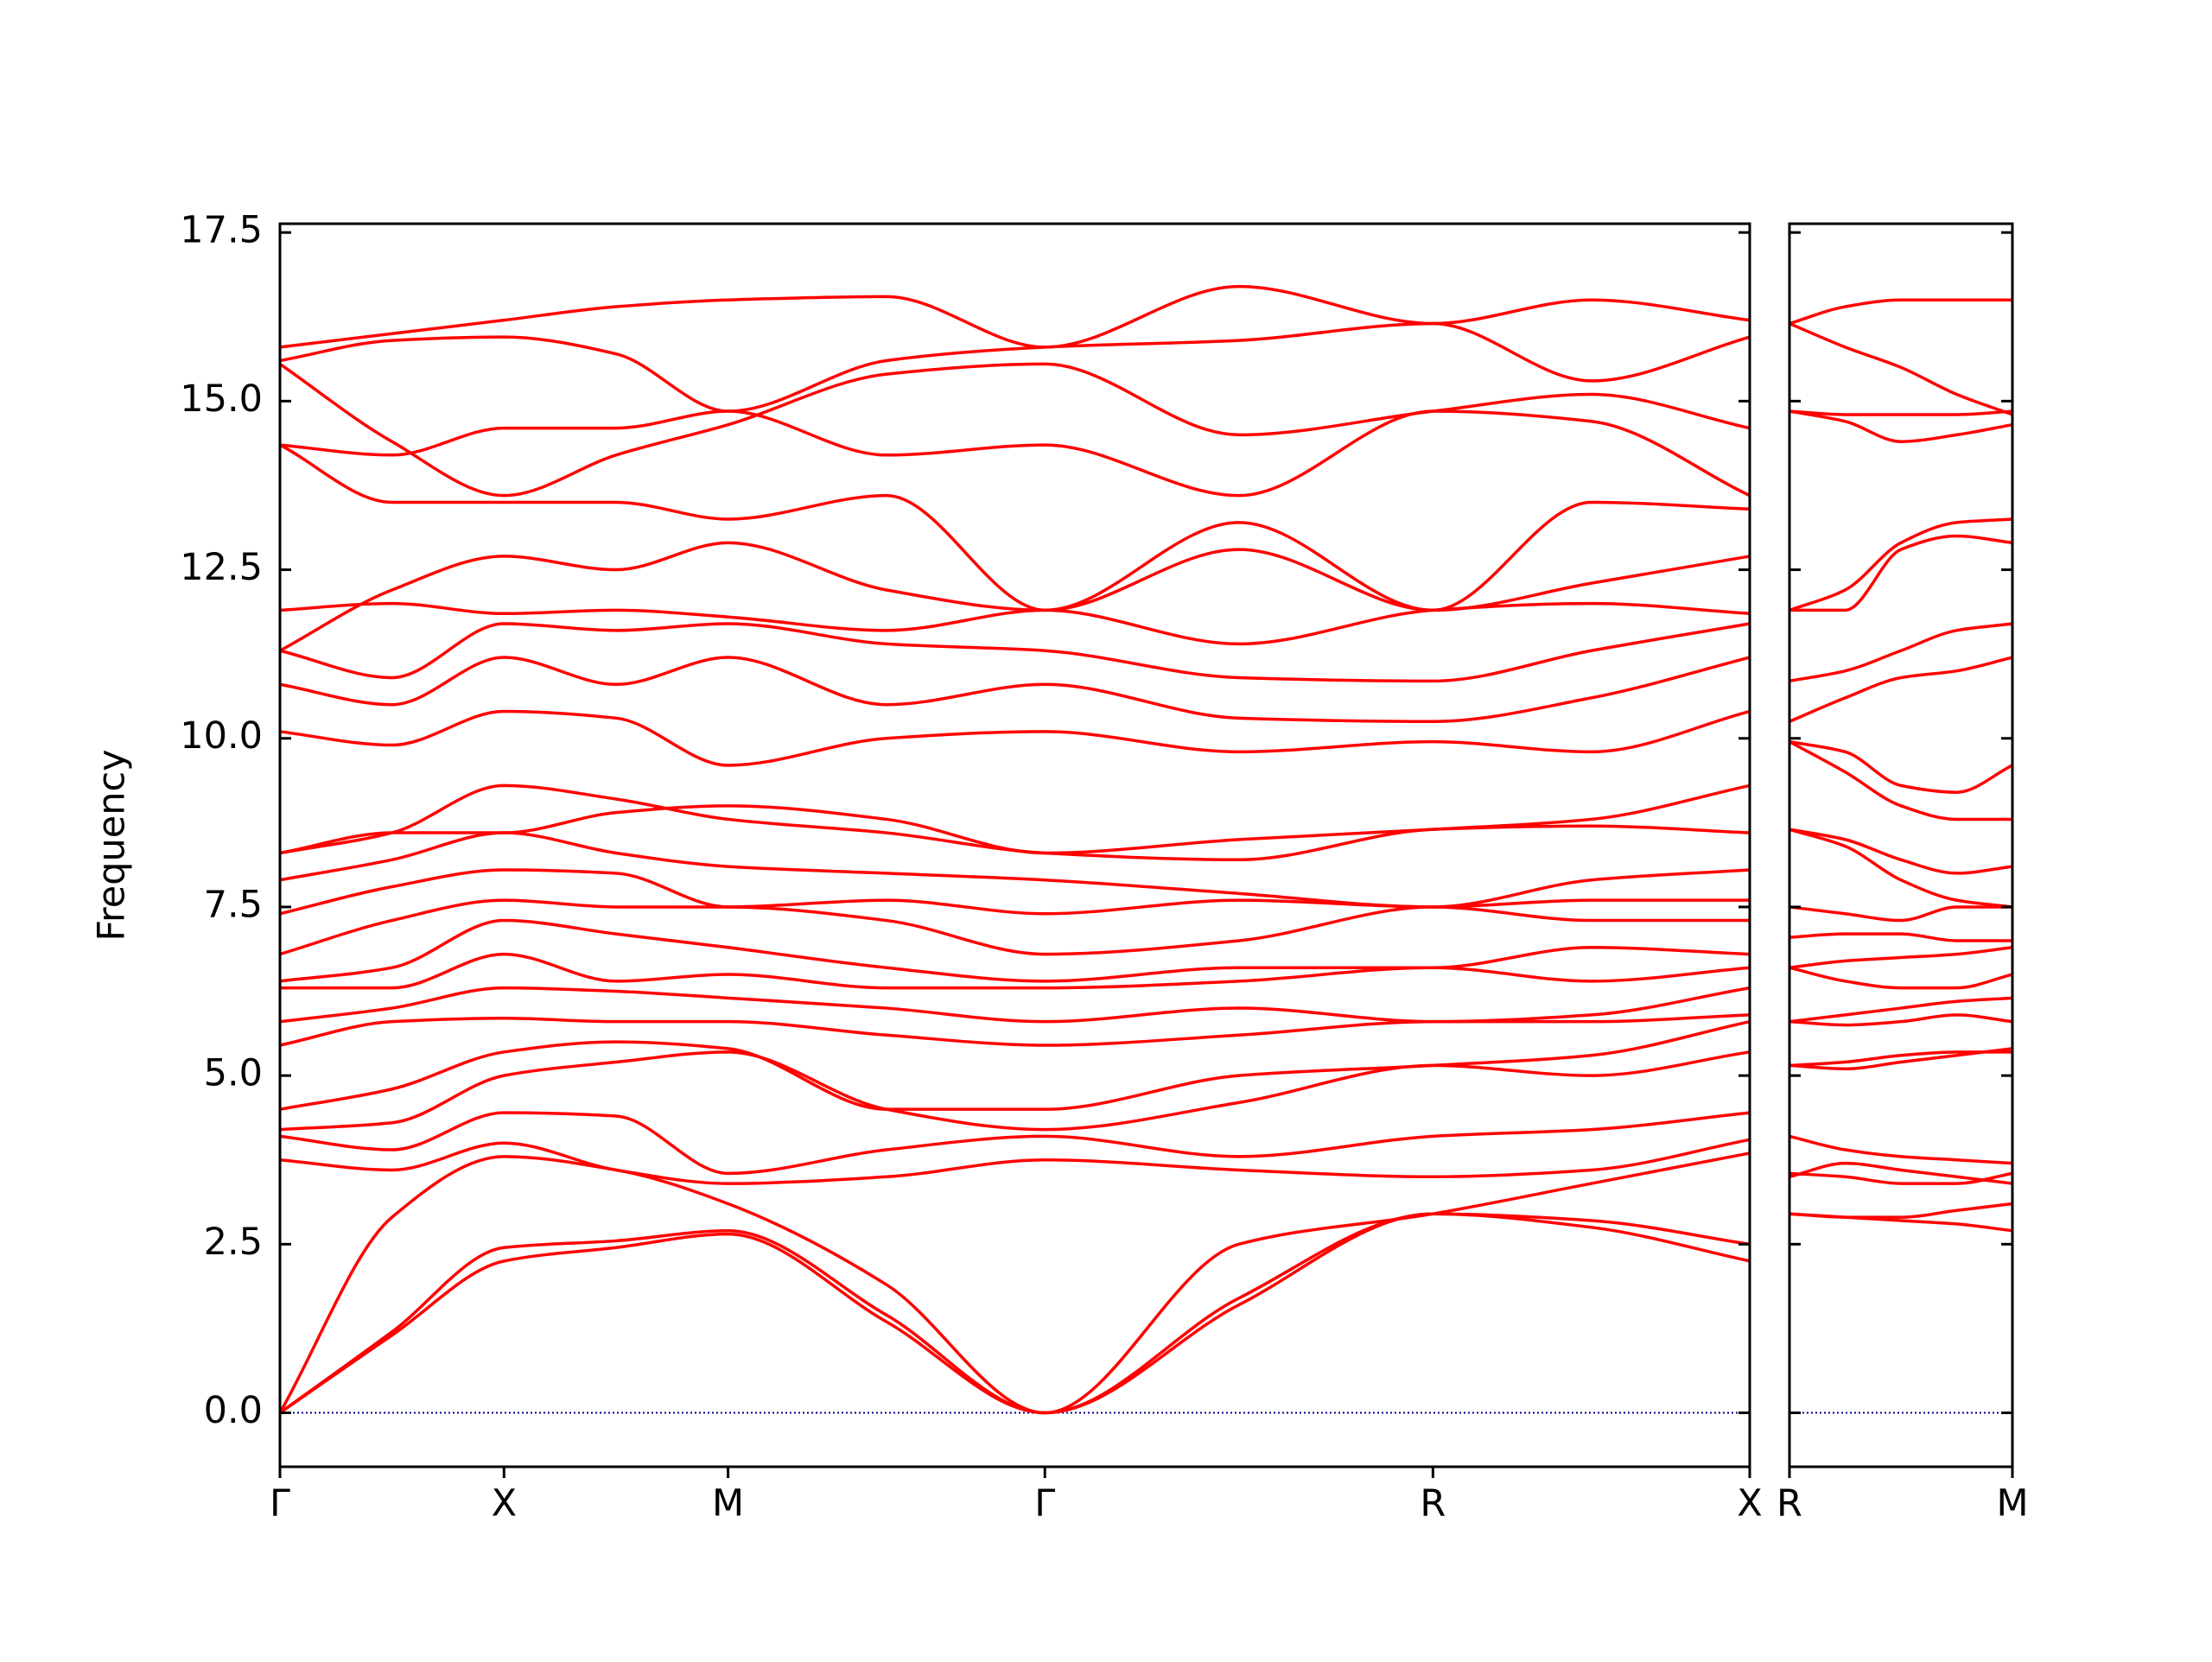 This screenshot has width=2212, height=1662. I want to click on y-tick-label: 15.0, so click(221, 399).